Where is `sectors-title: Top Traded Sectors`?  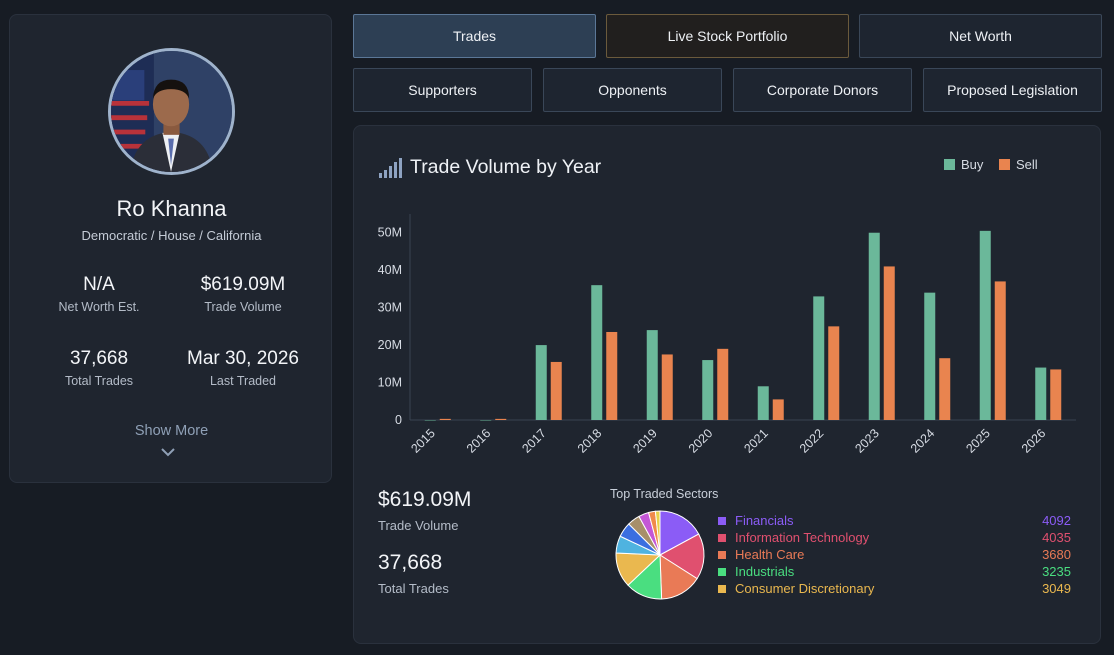
sectors-title: Top Traded Sectors is located at coordinates (664, 494).